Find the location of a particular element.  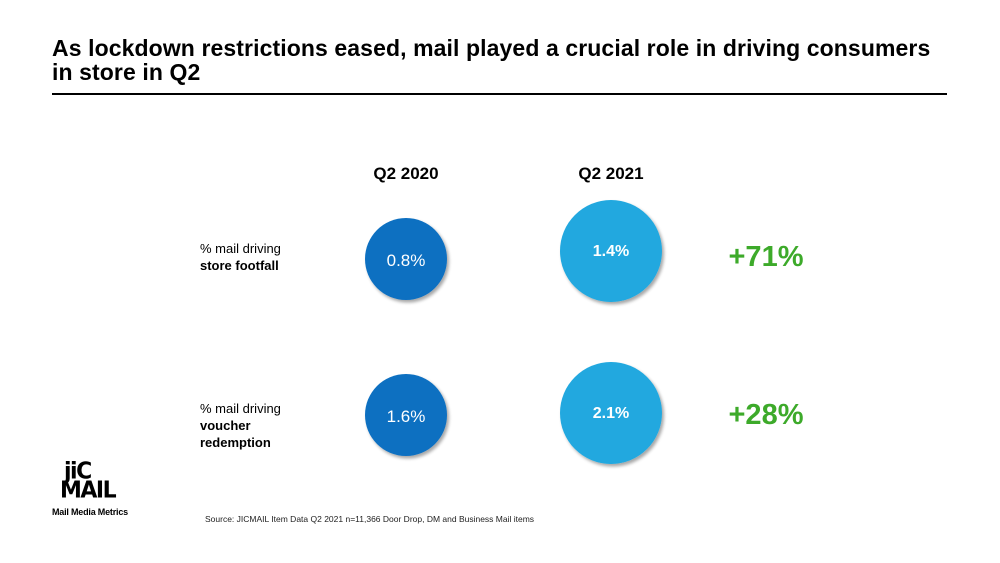

jicmail-logo: jiC MAIL Mail Media Metrics is located at coordinates (97, 487).